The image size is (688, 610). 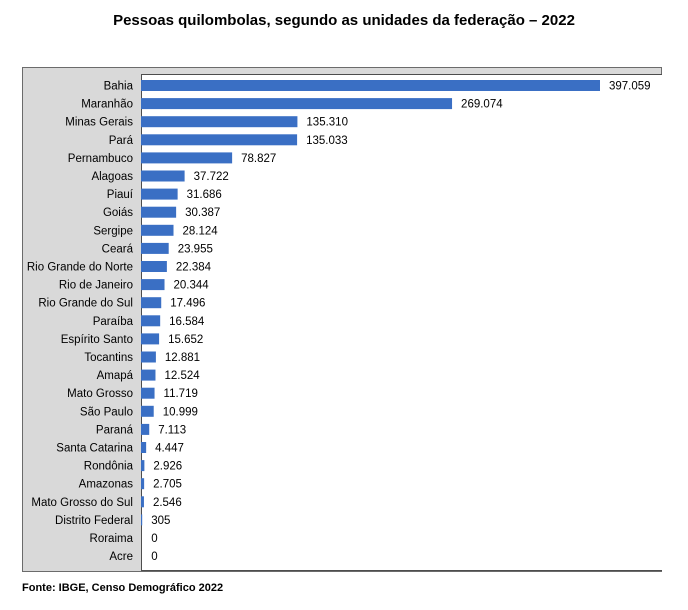 I want to click on category-label-rio-grande-do-sul: Rio Grande do Sul, so click(x=85, y=304).